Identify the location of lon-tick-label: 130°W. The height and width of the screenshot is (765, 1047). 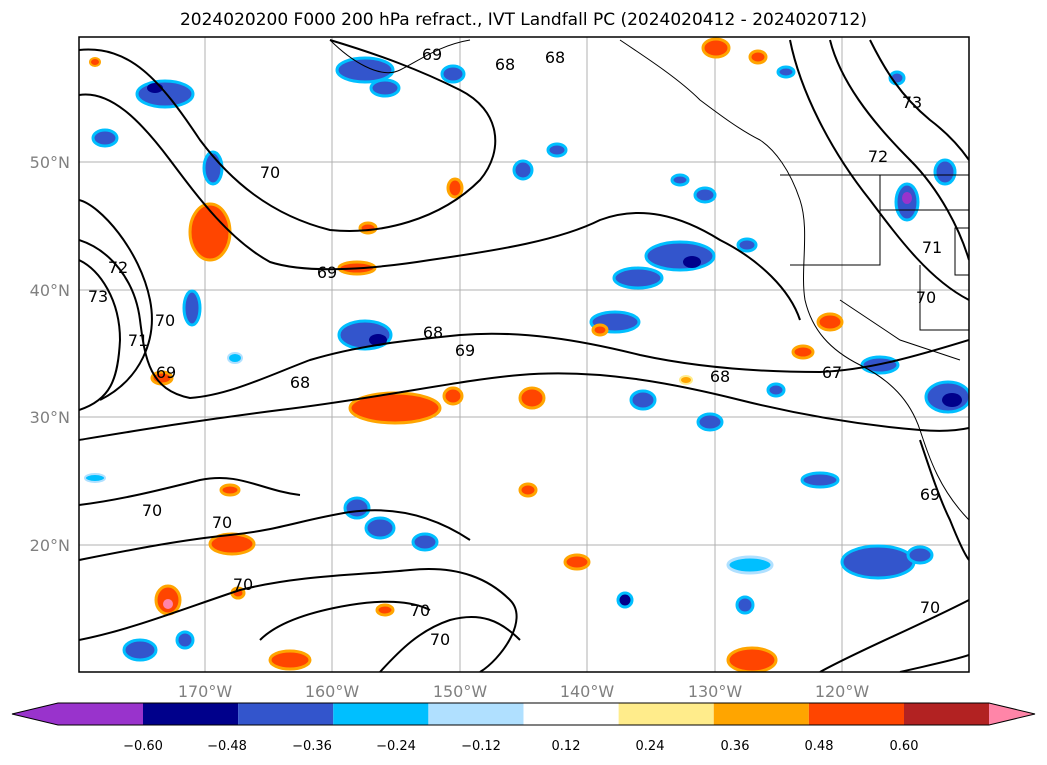
(715, 691).